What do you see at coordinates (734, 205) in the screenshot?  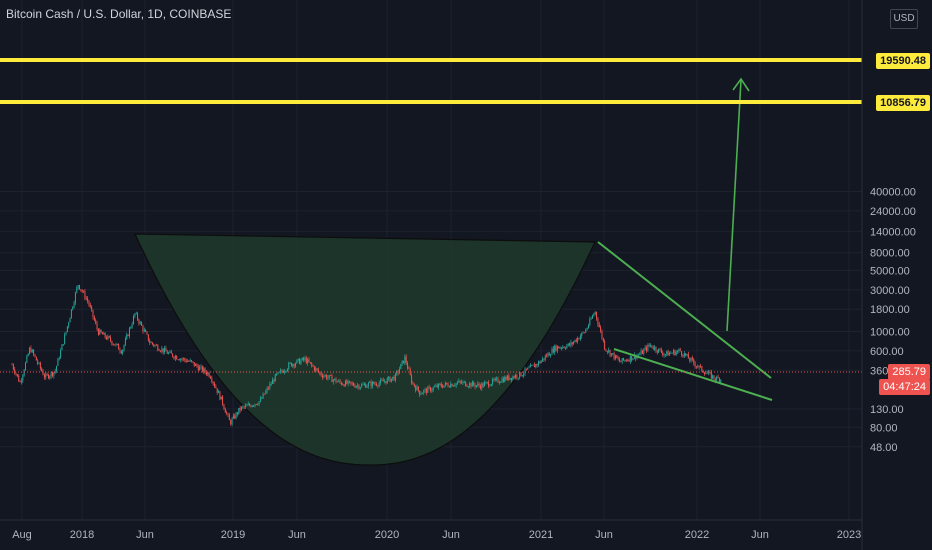 I see `target-arrow` at bounding box center [734, 205].